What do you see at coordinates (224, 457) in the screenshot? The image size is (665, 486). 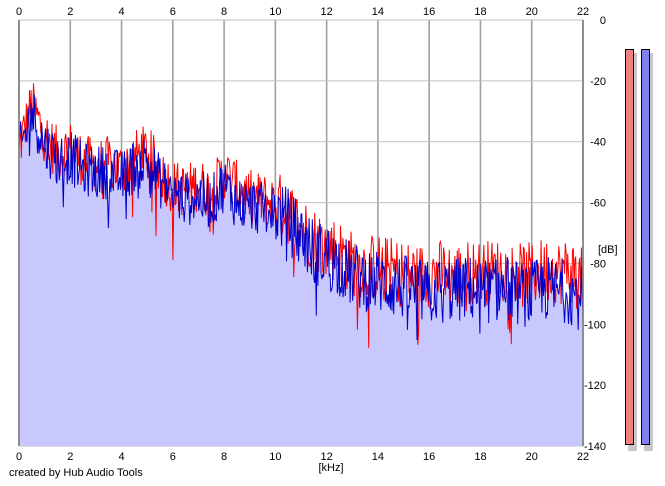 I see `x-tick-label-bottom: 8` at bounding box center [224, 457].